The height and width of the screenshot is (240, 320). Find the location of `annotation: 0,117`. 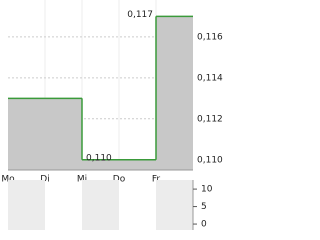

annotation: 0,117 is located at coordinates (140, 15).